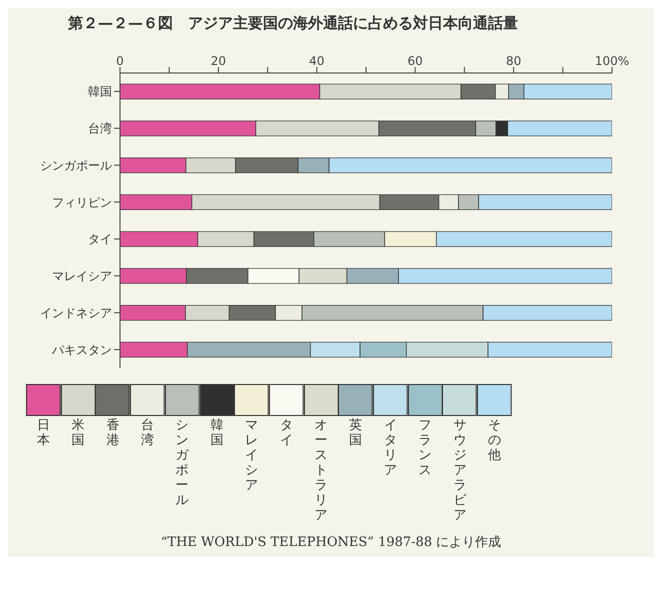  What do you see at coordinates (82, 202) in the screenshot?
I see `y-tick-label: フィリピン` at bounding box center [82, 202].